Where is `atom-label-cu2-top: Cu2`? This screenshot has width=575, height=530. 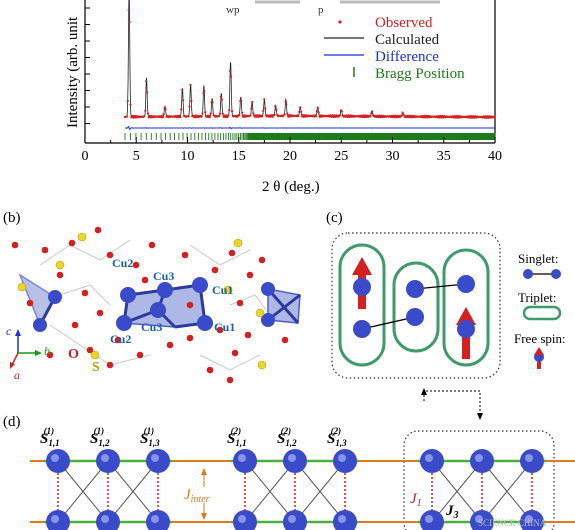
atom-label-cu2-top: Cu2 is located at coordinates (122, 263).